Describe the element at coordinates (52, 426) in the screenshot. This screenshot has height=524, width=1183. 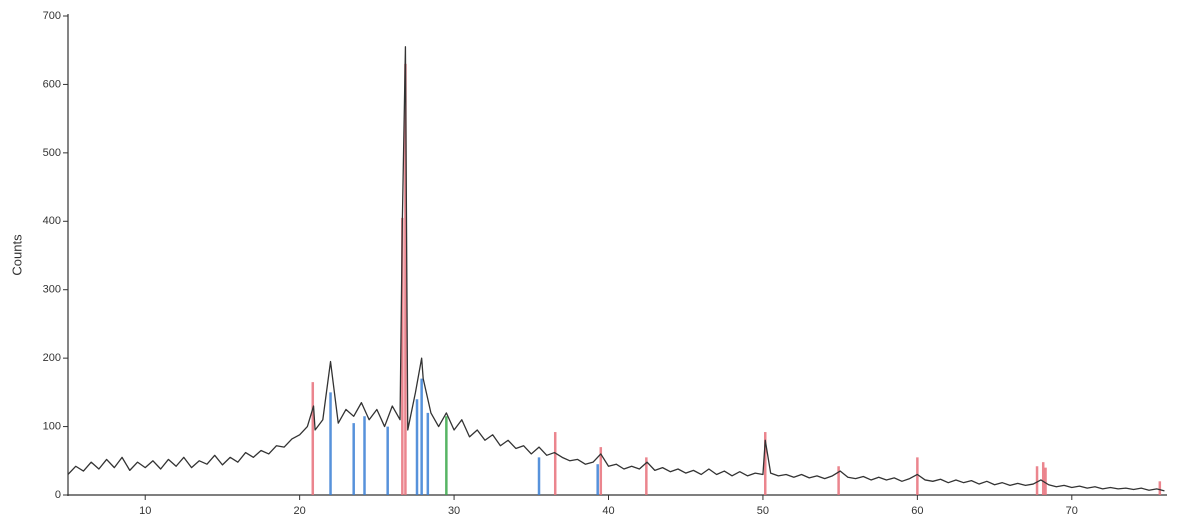
I see `y-tick-label: 100` at that location.